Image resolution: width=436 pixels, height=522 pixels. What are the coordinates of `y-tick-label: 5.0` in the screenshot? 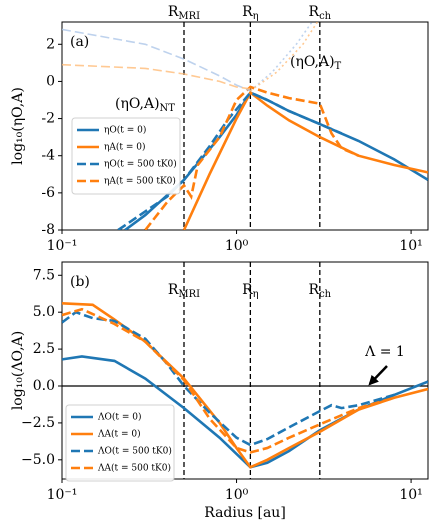 It's located at (44, 312).